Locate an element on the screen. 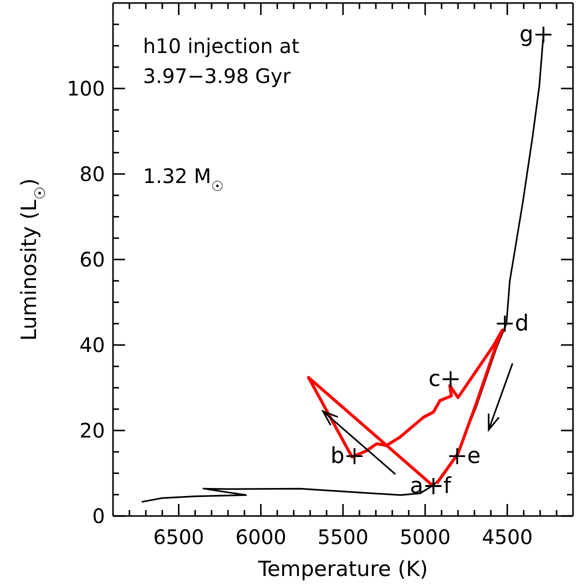 This screenshot has width=582, height=586. x-tick-label: 6500 is located at coordinates (178, 537).